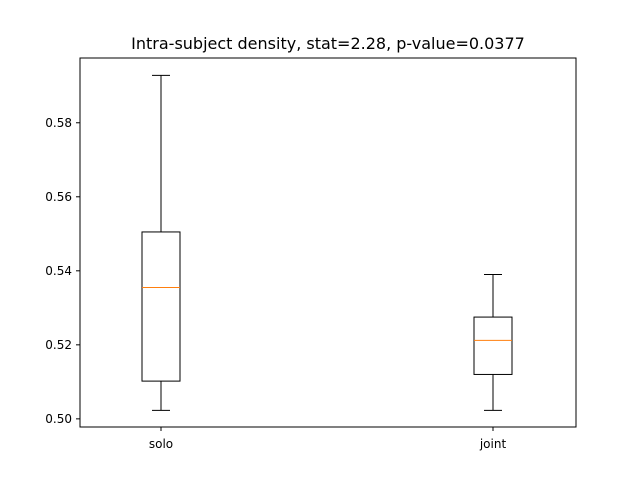 This screenshot has height=480, width=640. I want to click on y-tick-label: 0.50, so click(58, 419).